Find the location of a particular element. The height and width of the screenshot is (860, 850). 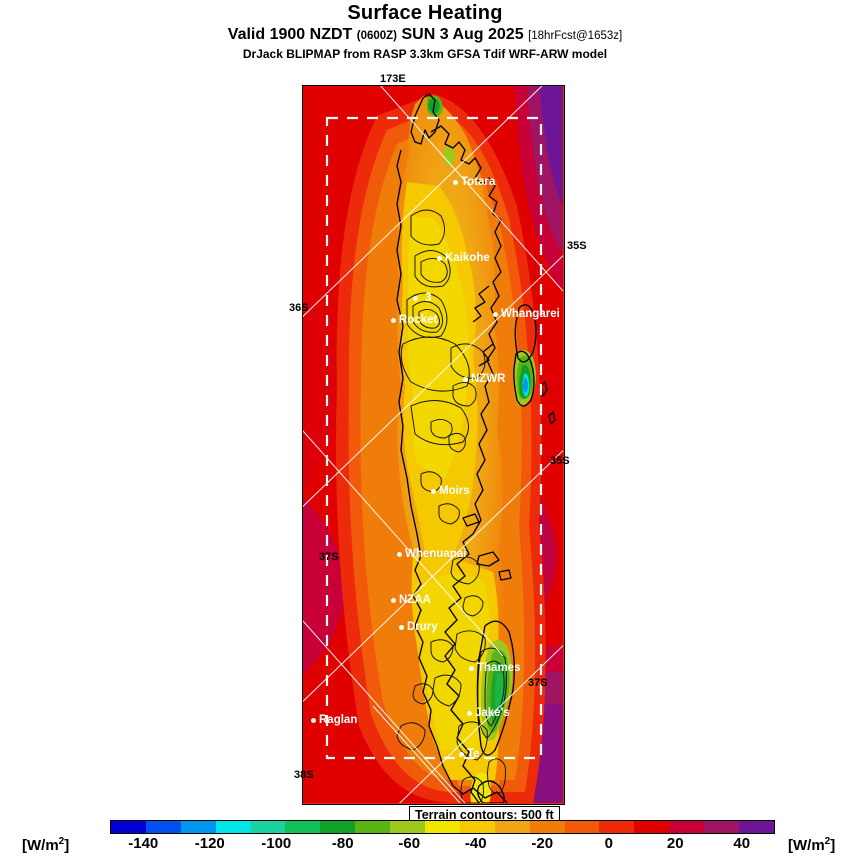

forecast-hour-text: [18hrFcst@1653z] is located at coordinates (575, 36).